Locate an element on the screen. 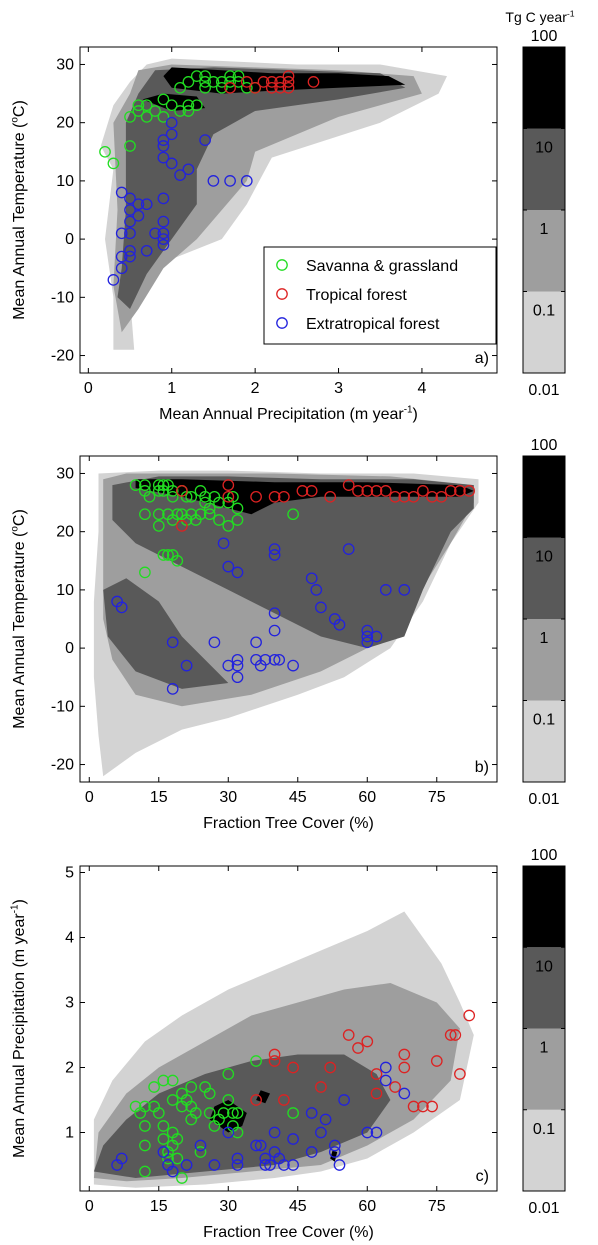 Image resolution: width=598 pixels, height=1245 pixels. colorbar-unit-label-base: Tg C year is located at coordinates (536, 17).